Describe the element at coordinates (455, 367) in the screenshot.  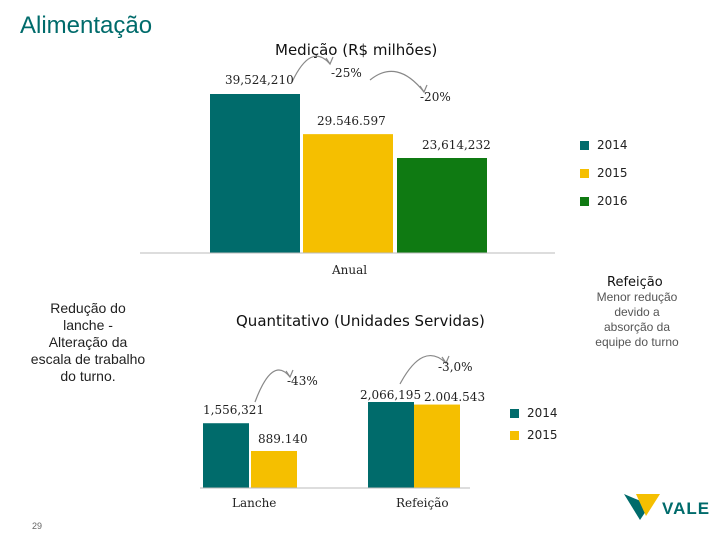
I see `chart2-annotation-3: -3,0%` at that location.